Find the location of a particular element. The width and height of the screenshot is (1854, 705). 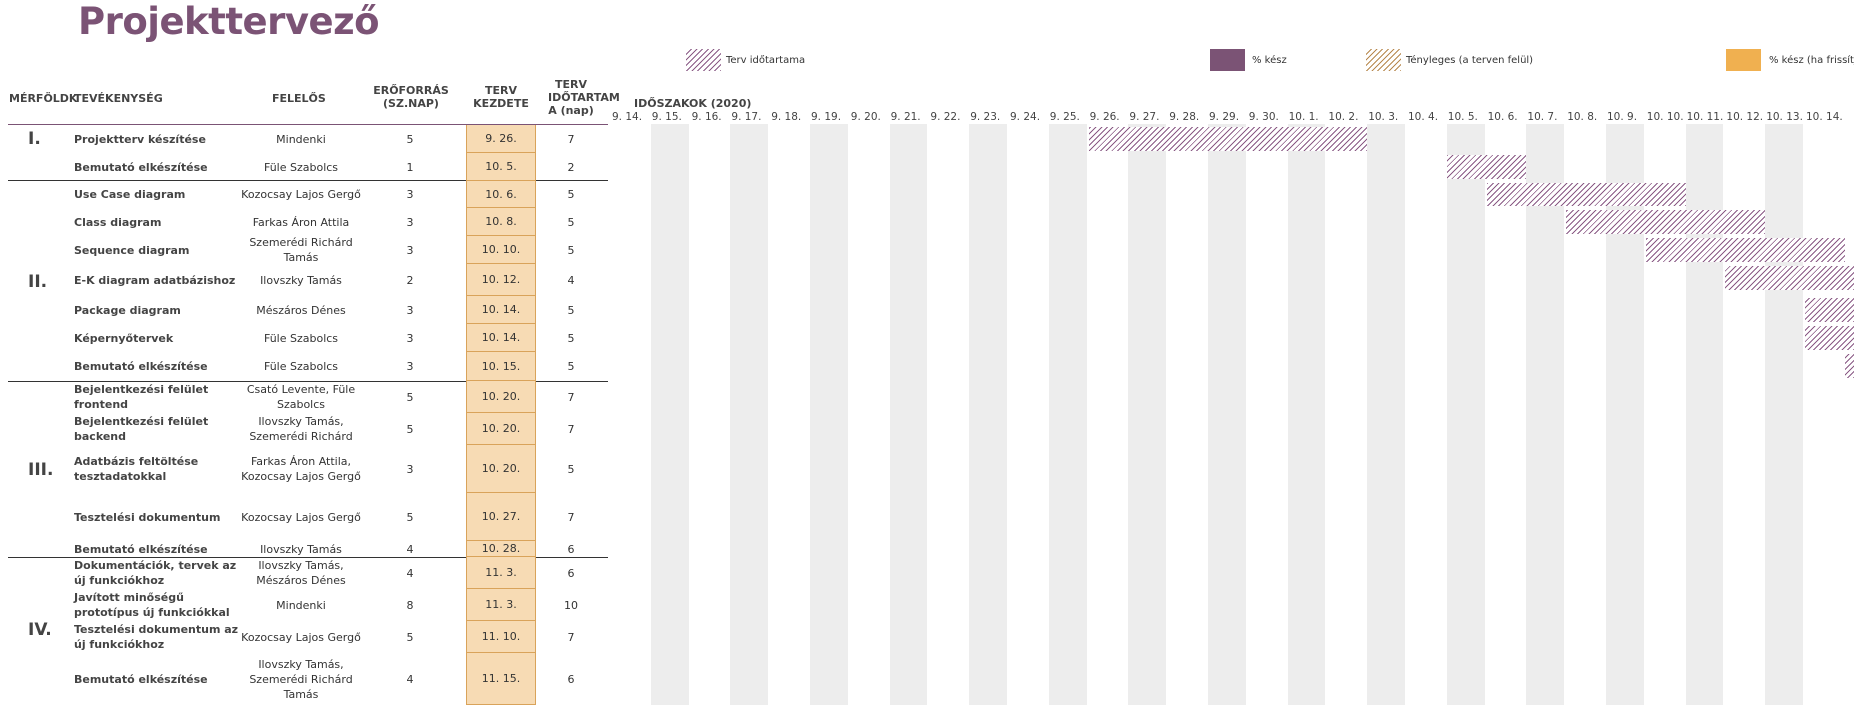

task-activity: E-K diagram adatbázishoz is located at coordinates (155, 280).